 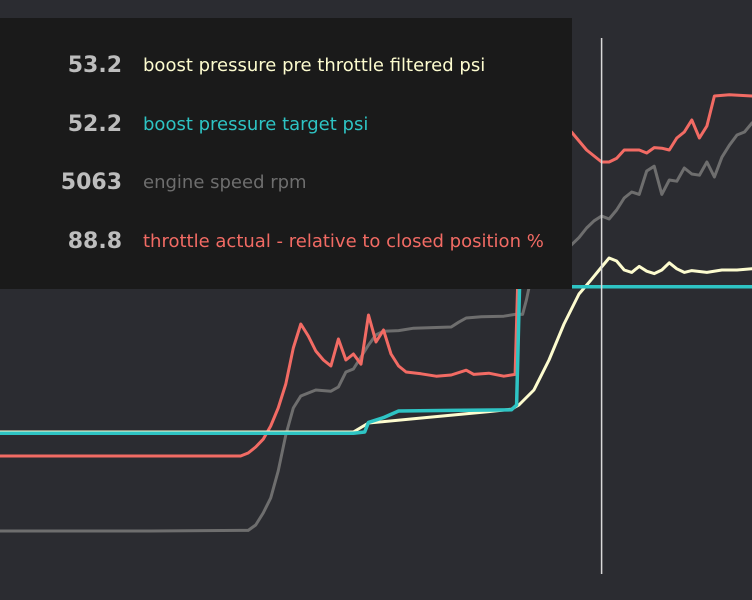 What do you see at coordinates (256, 124) in the screenshot?
I see `legend-label: boost pressure target psi` at bounding box center [256, 124].